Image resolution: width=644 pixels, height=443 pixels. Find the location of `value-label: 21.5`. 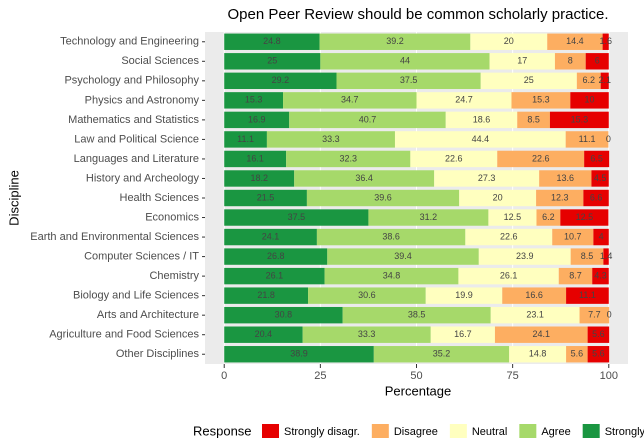

value-label: 21.5 is located at coordinates (266, 197).